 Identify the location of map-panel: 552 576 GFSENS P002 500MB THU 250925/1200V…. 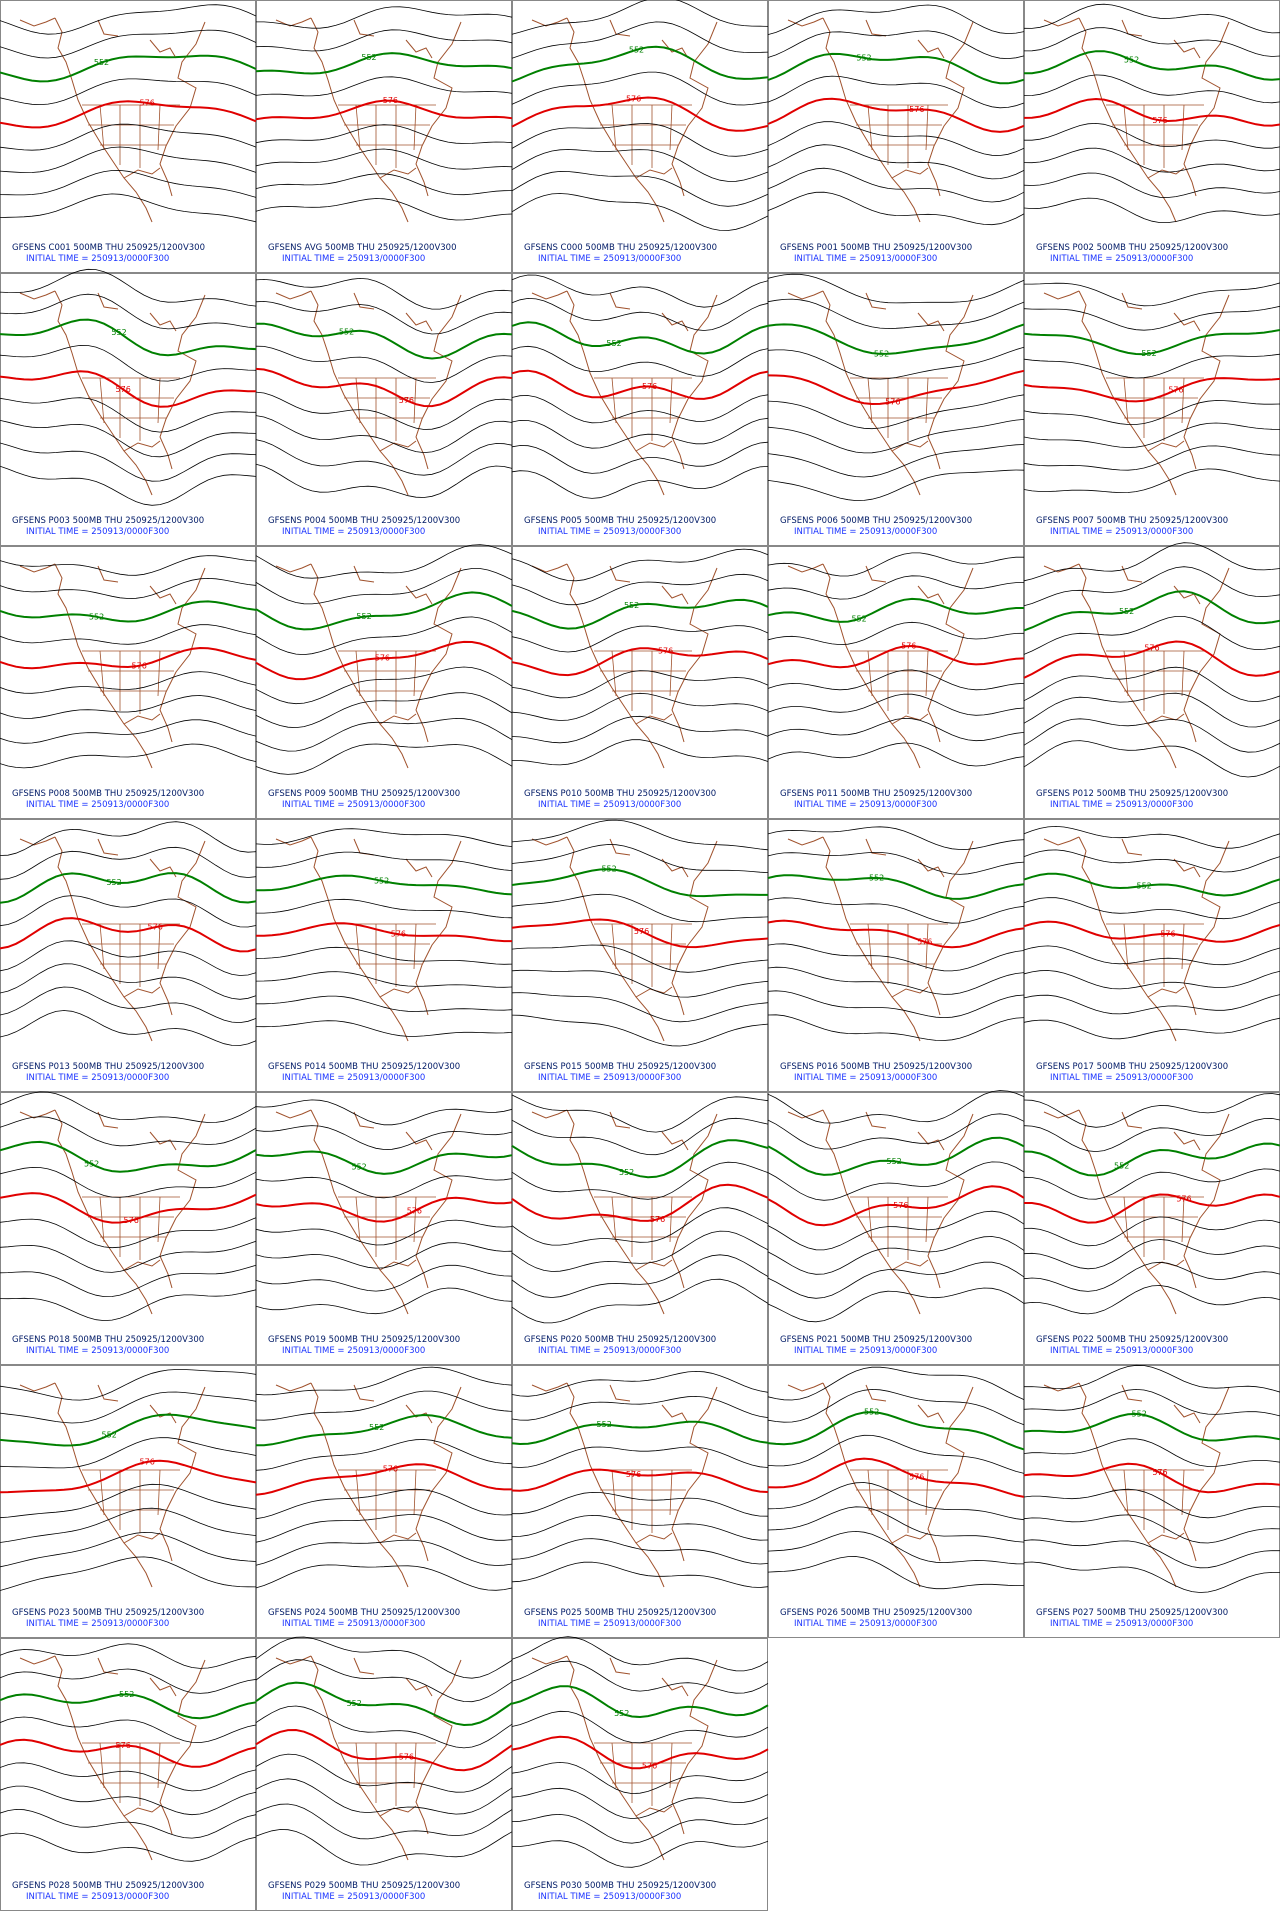
(1151, 136).